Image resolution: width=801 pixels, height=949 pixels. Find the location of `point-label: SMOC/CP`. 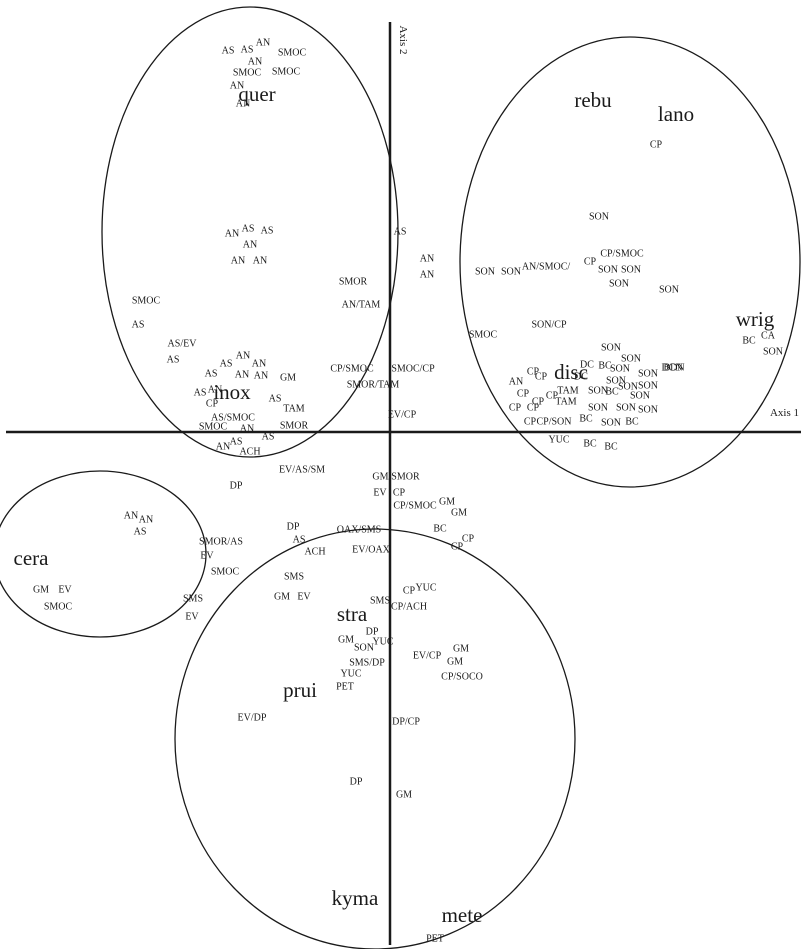

point-label: SMOC/CP is located at coordinates (413, 368).